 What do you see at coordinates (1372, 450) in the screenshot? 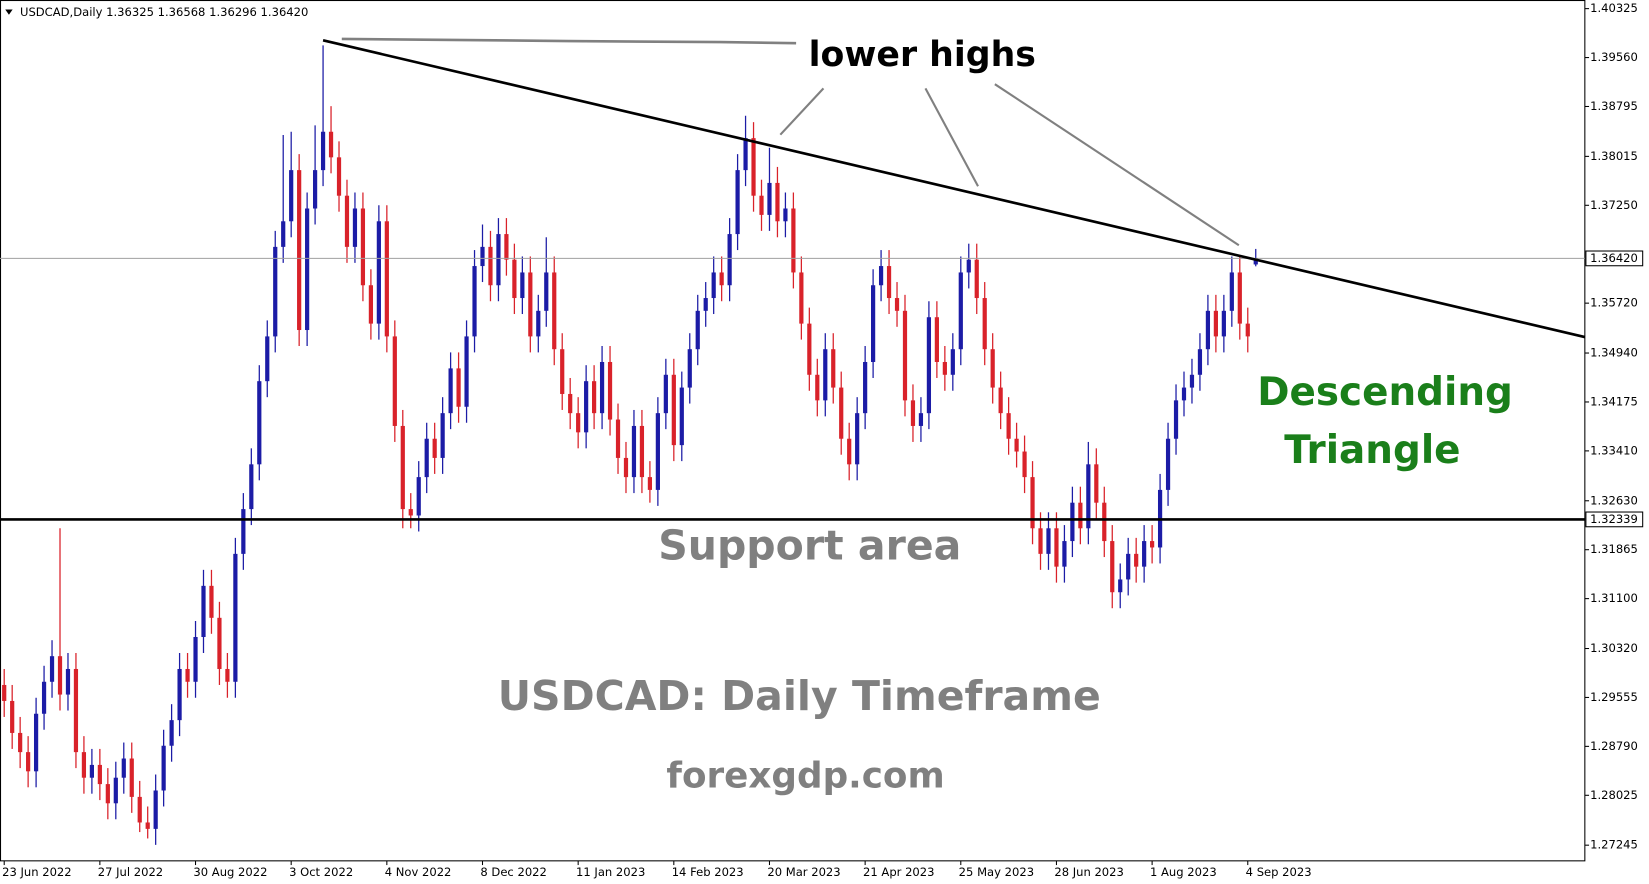
I see `annotation-pattern: Triangle` at bounding box center [1372, 450].